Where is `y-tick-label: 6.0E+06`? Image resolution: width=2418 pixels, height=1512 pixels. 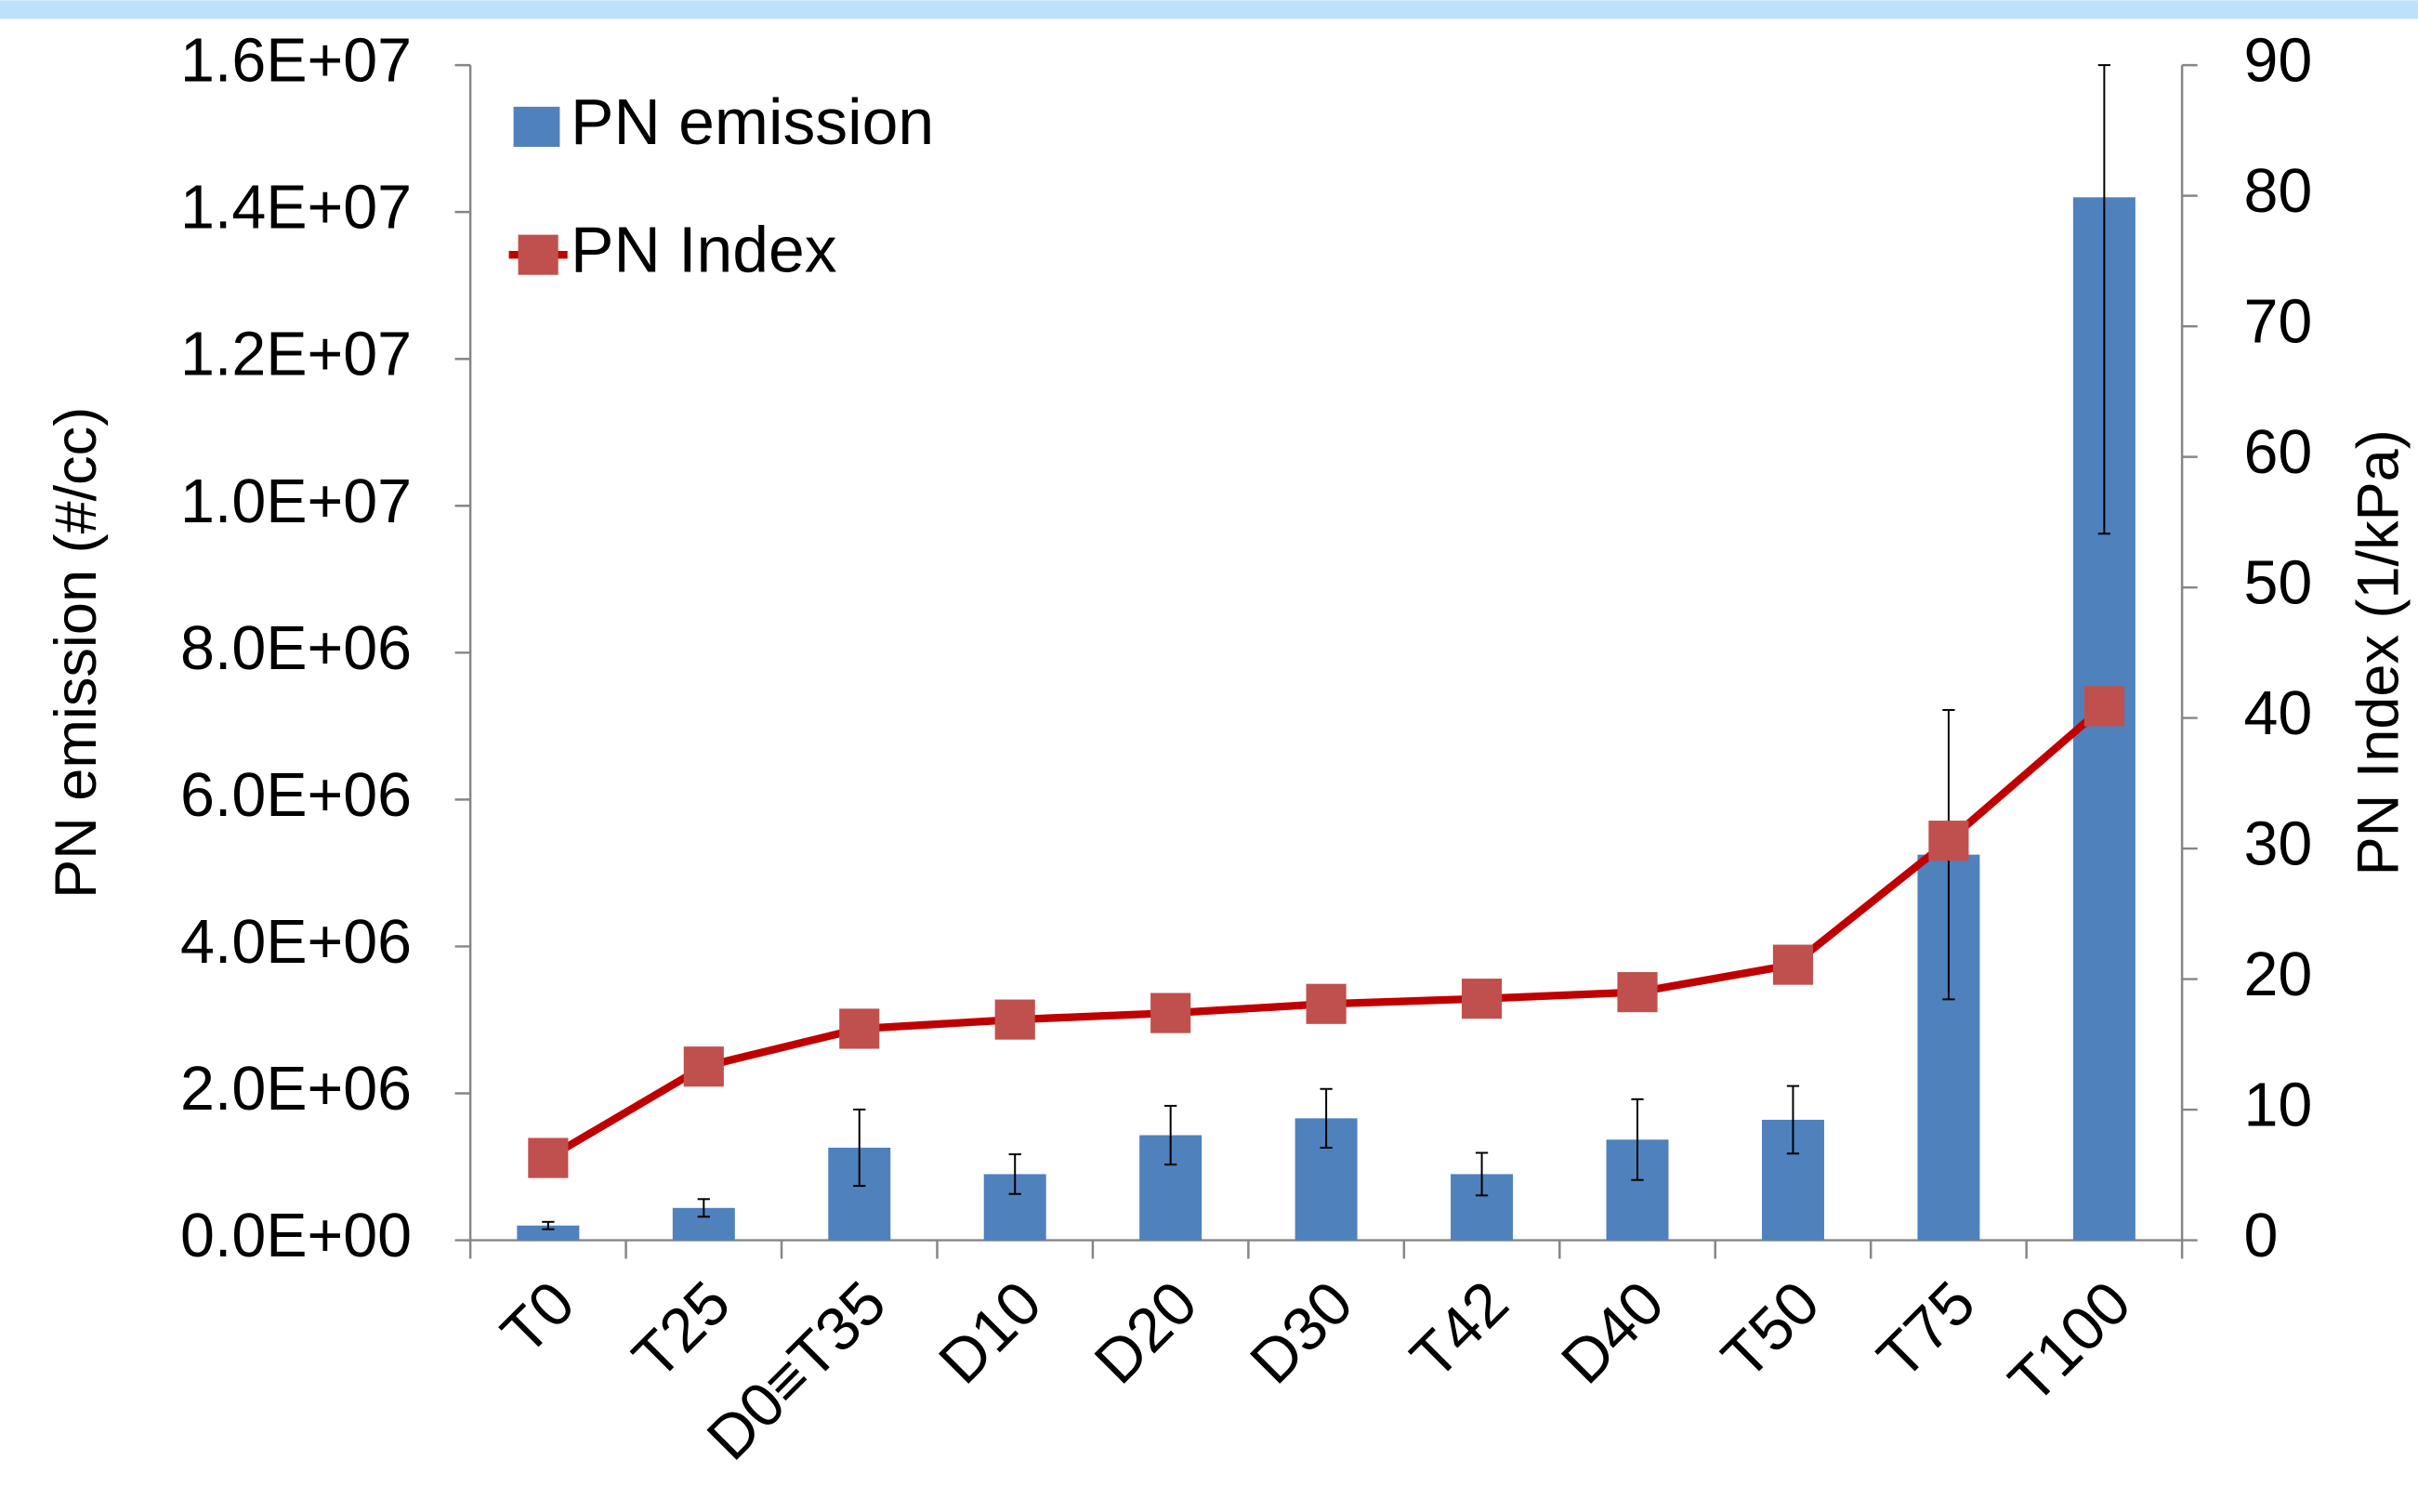 y-tick-label: 6.0E+06 is located at coordinates (296, 795).